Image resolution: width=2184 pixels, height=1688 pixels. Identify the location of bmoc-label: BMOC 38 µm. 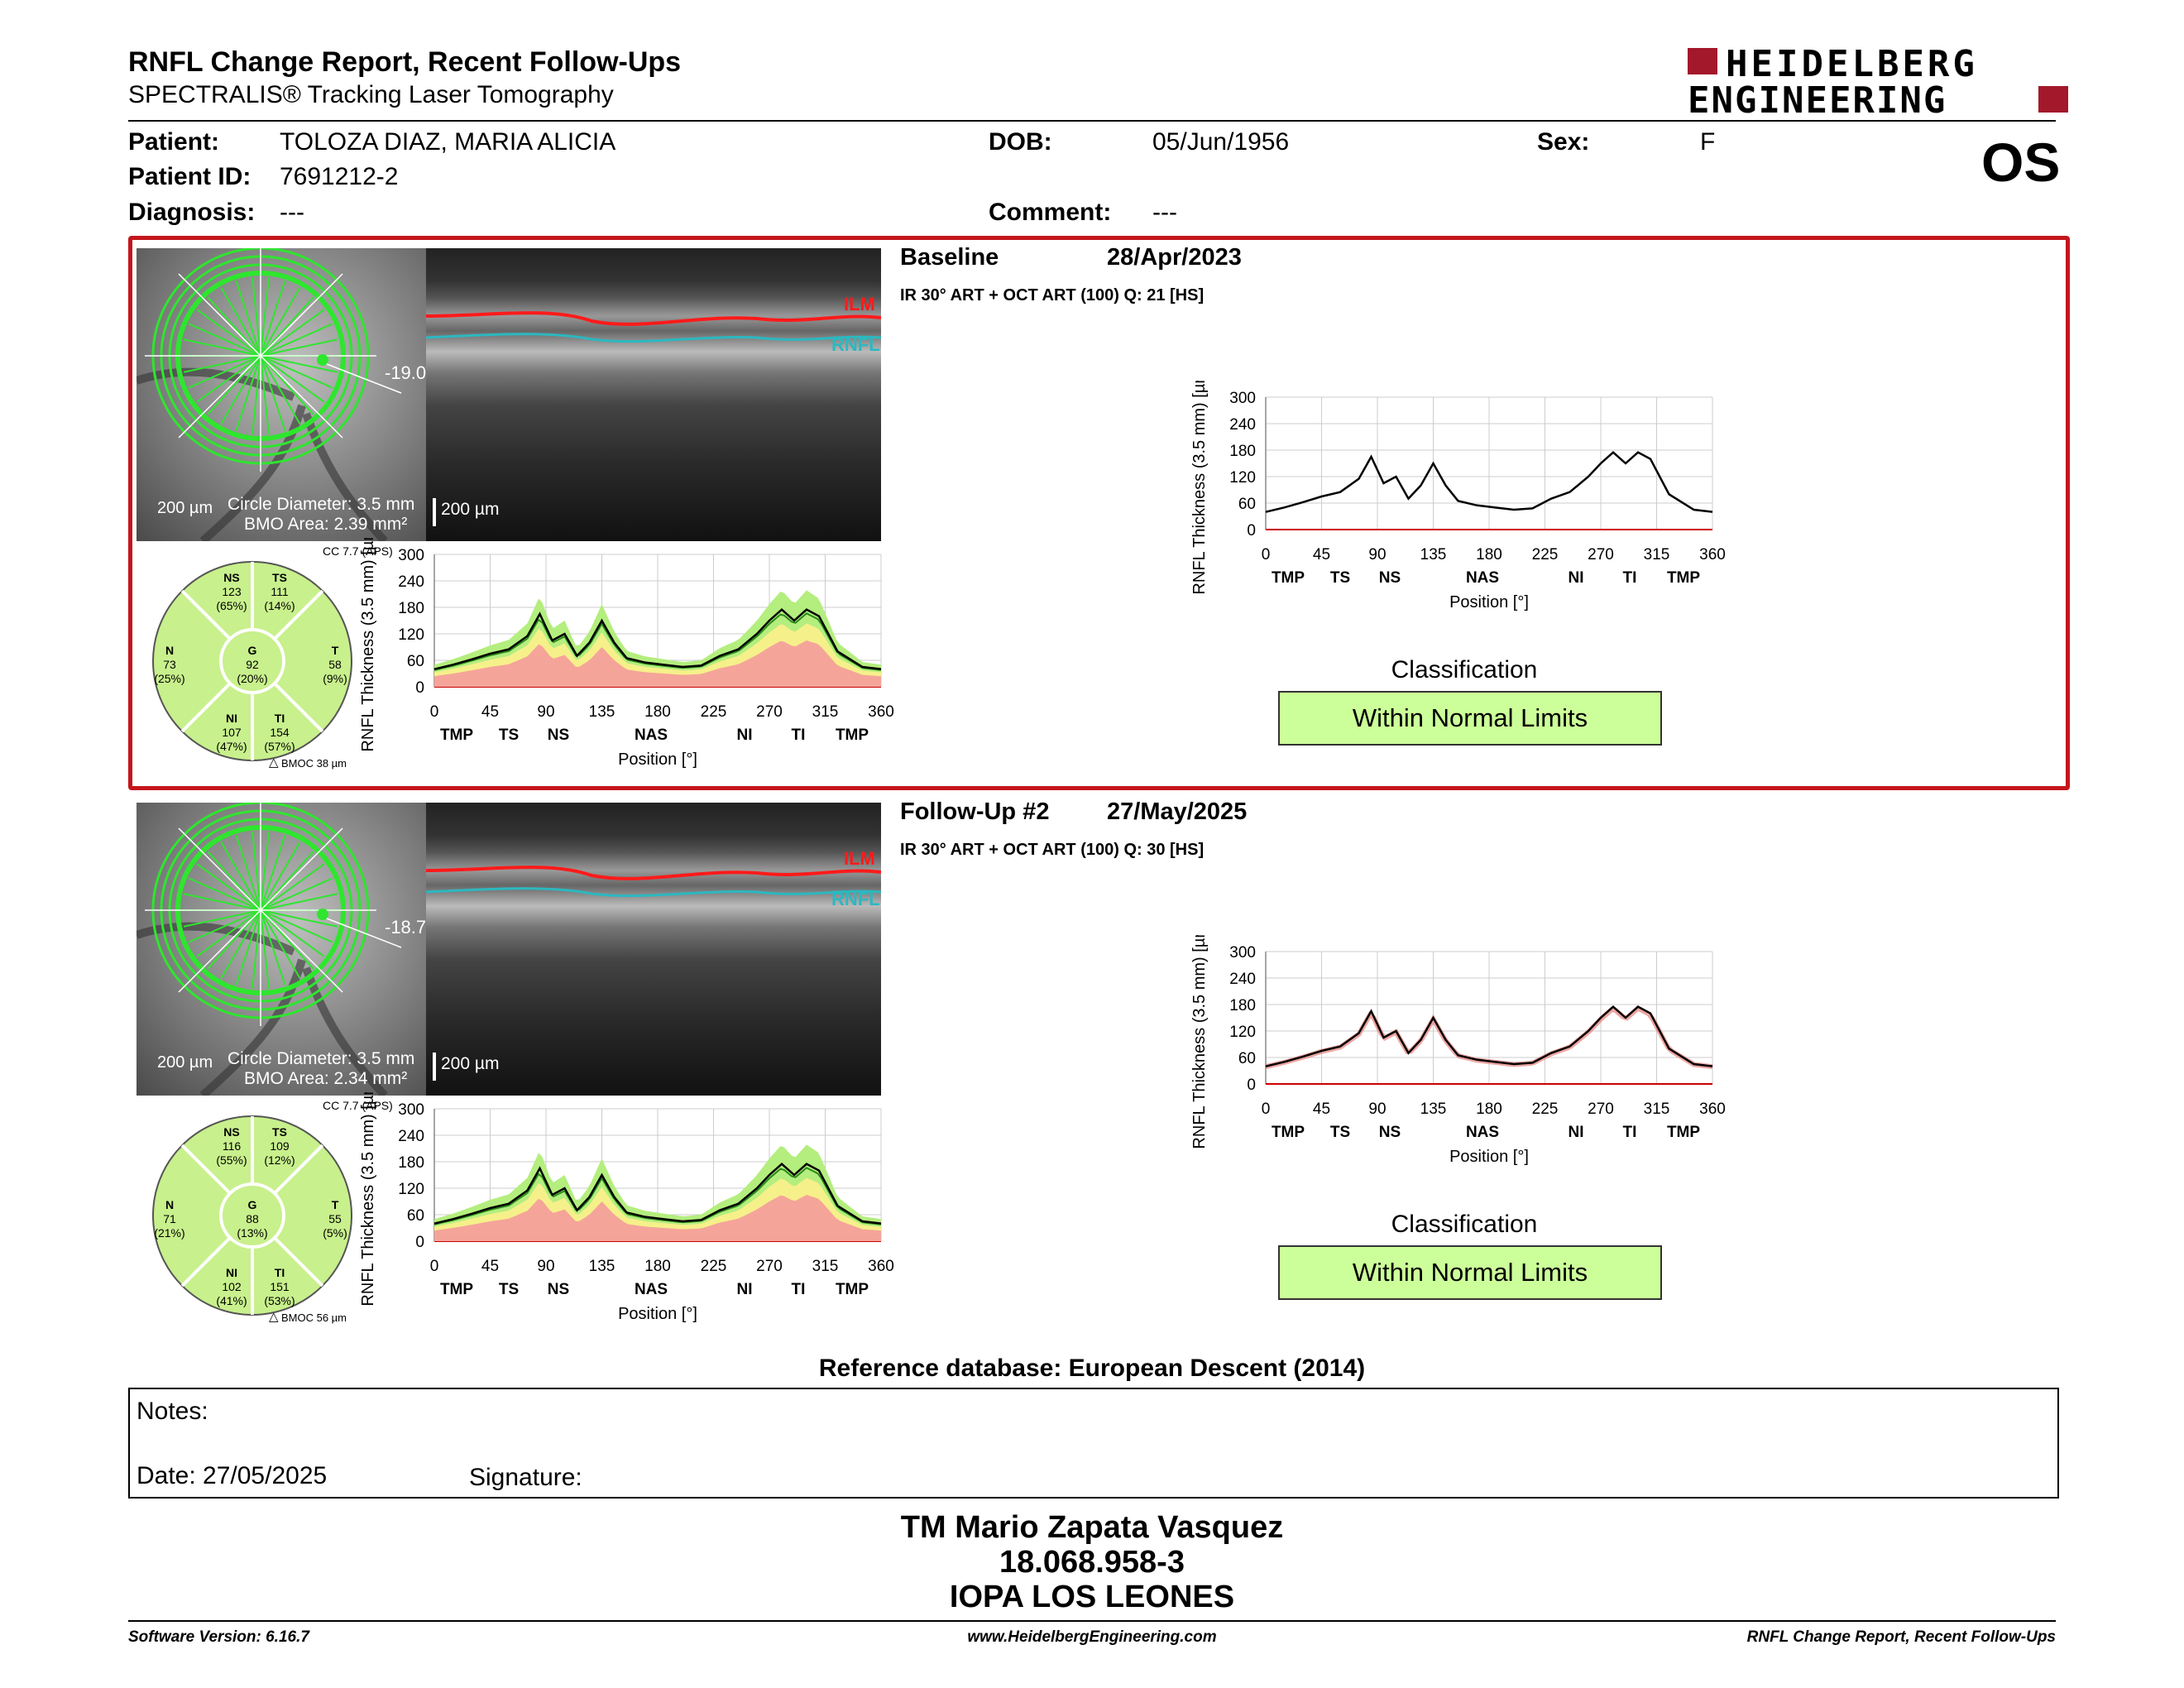
(314, 763).